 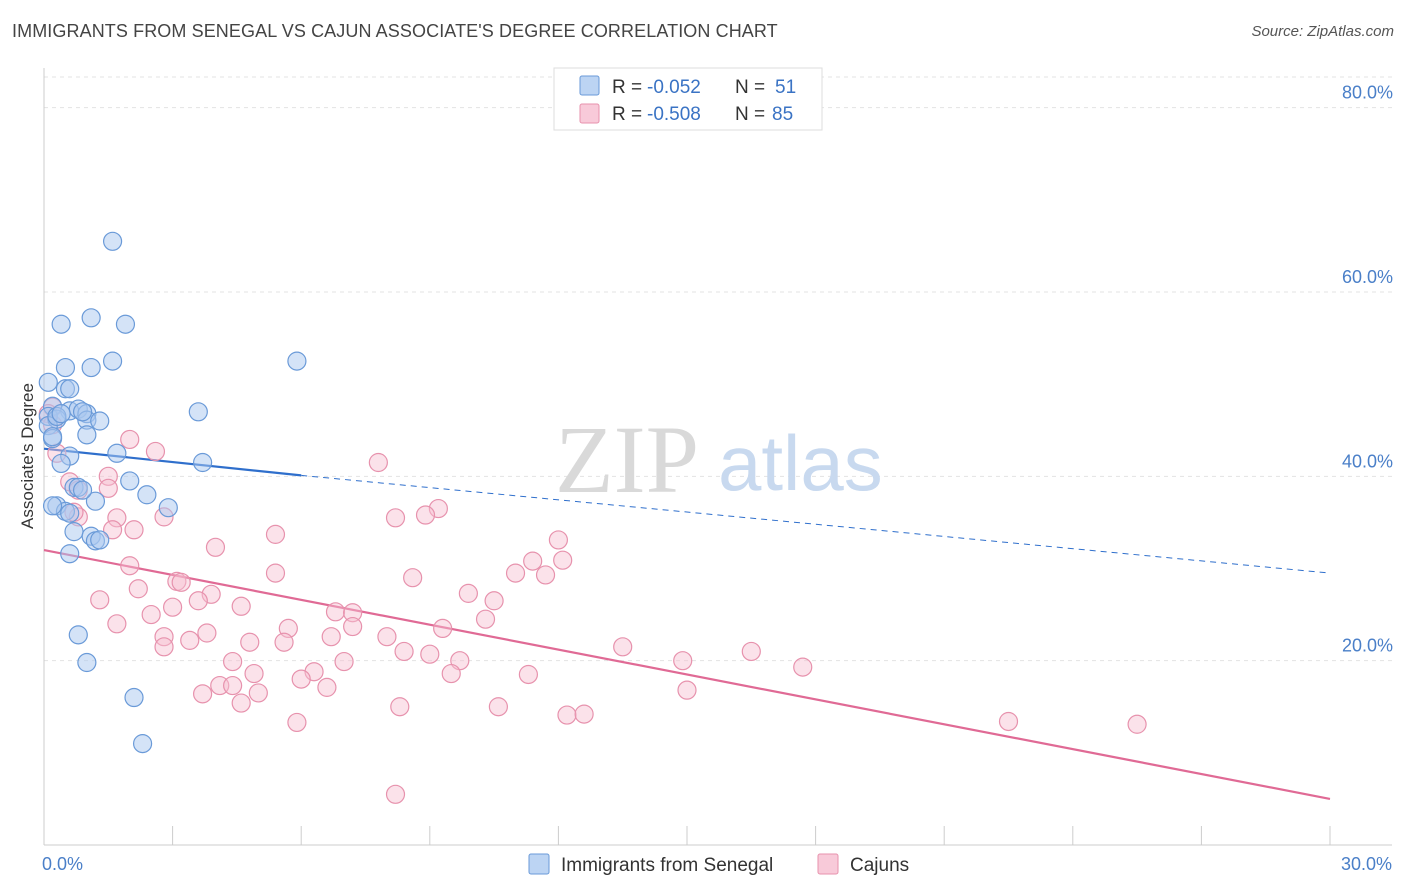 What do you see at coordinates (172, 492) in the screenshot?
I see `senegal-points` at bounding box center [172, 492].